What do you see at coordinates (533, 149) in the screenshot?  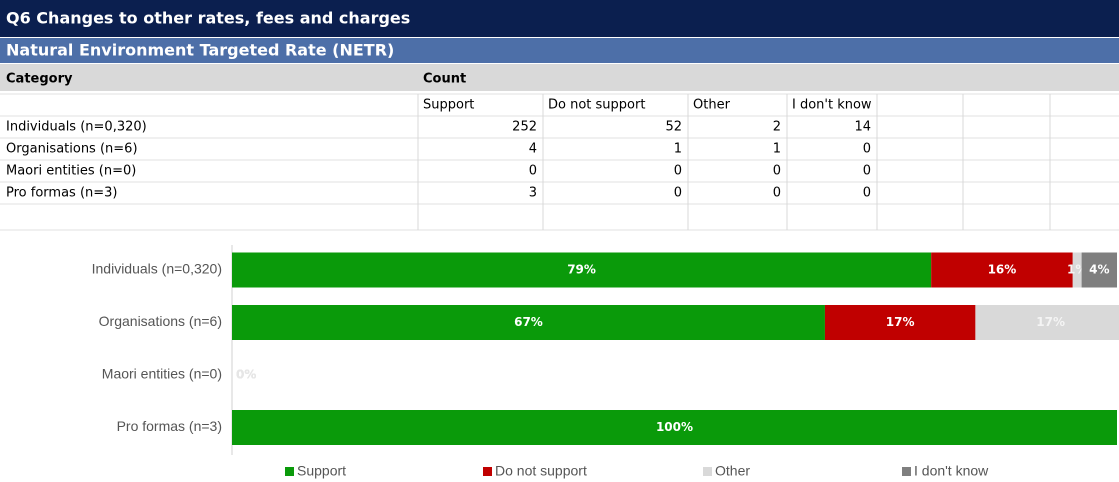 I see `cell: 4` at bounding box center [533, 149].